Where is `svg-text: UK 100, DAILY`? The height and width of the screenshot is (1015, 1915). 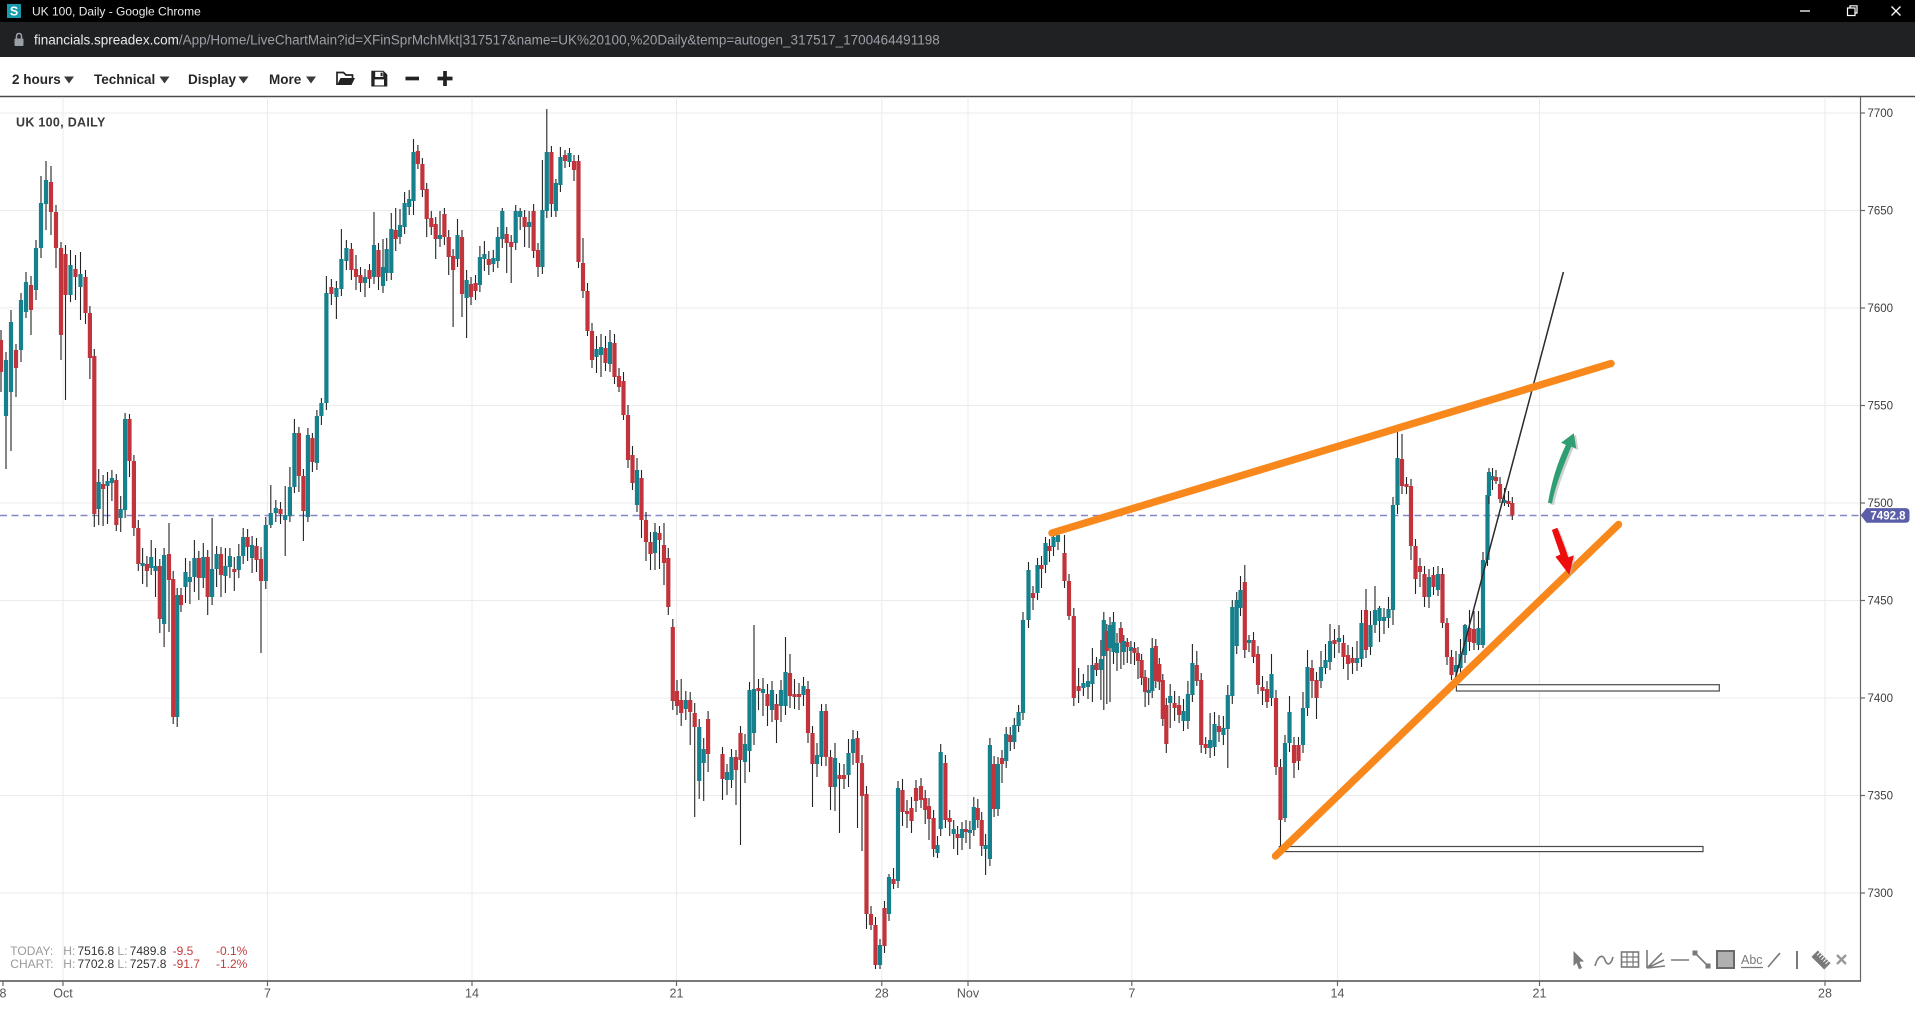
svg-text: UK 100, DAILY is located at coordinates (61, 123).